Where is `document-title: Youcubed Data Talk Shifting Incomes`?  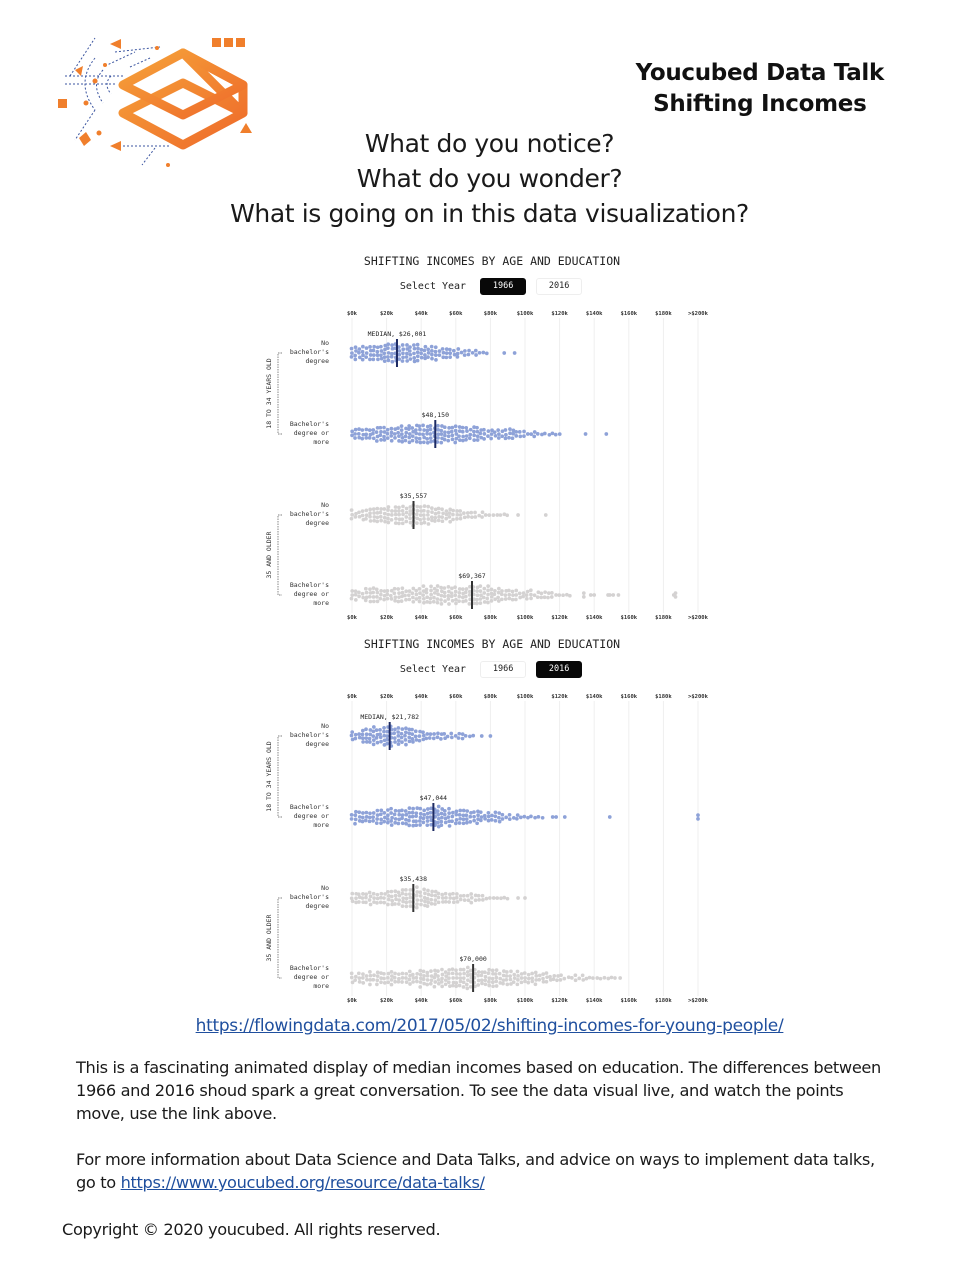
document-title: Youcubed Data Talk Shifting Incomes is located at coordinates (760, 89).